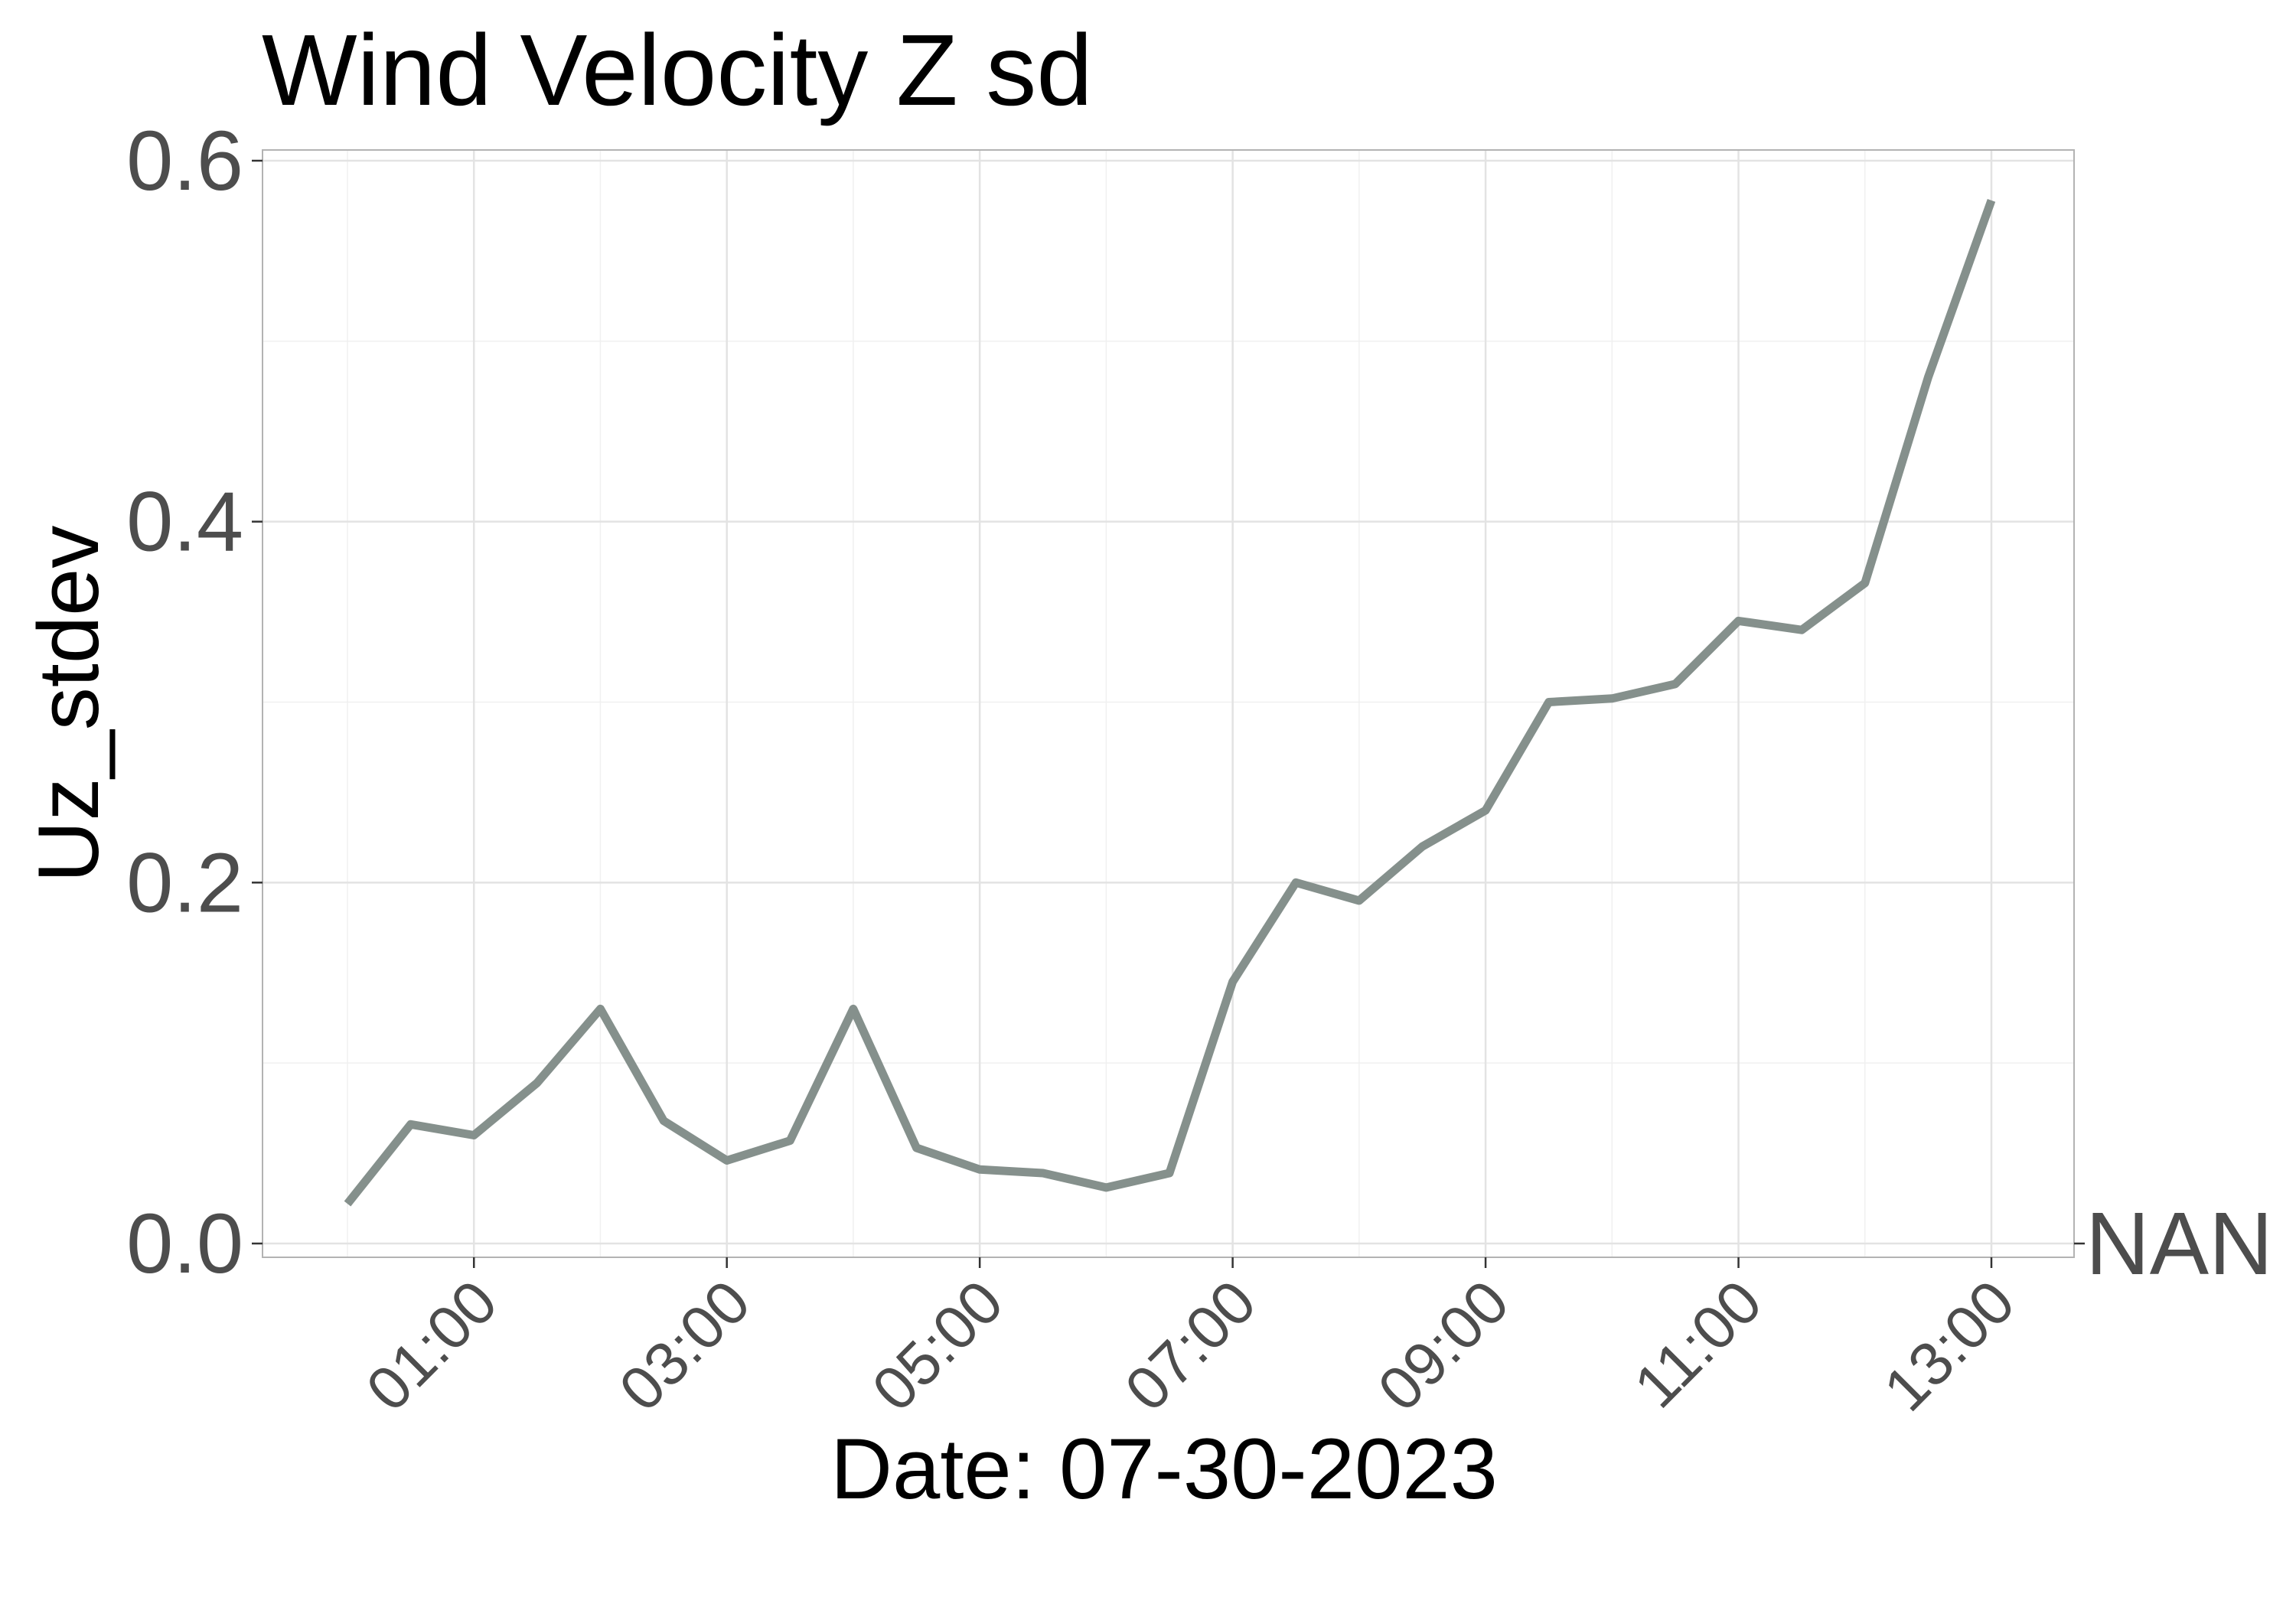 The width and height of the screenshot is (2296, 1607). I want to click on y-tick-labels: 0.0 0.2 0.4 0.6, so click(184, 703).